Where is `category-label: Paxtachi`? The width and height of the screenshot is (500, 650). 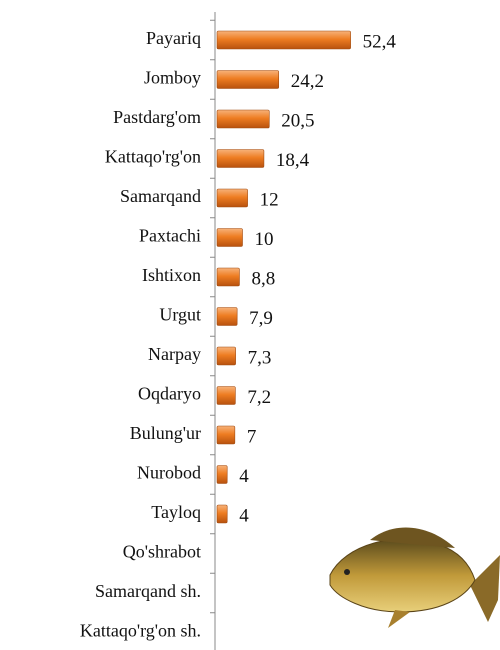
category-label: Paxtachi is located at coordinates (170, 236).